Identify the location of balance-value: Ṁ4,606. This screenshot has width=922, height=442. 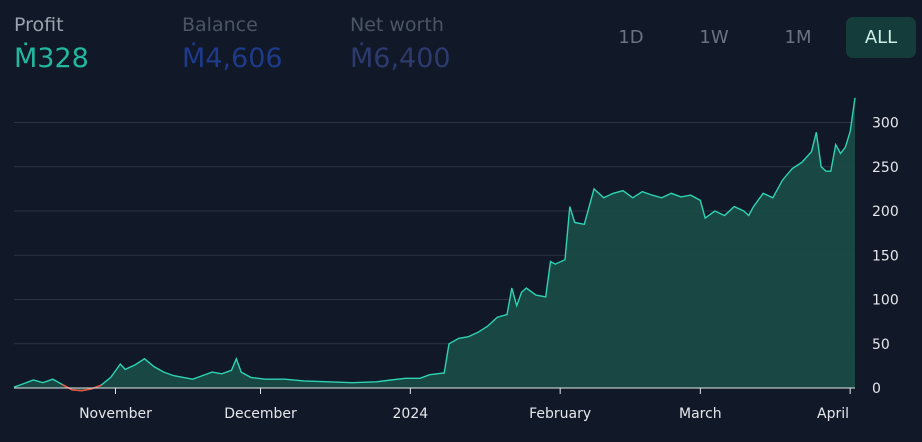
(232, 58).